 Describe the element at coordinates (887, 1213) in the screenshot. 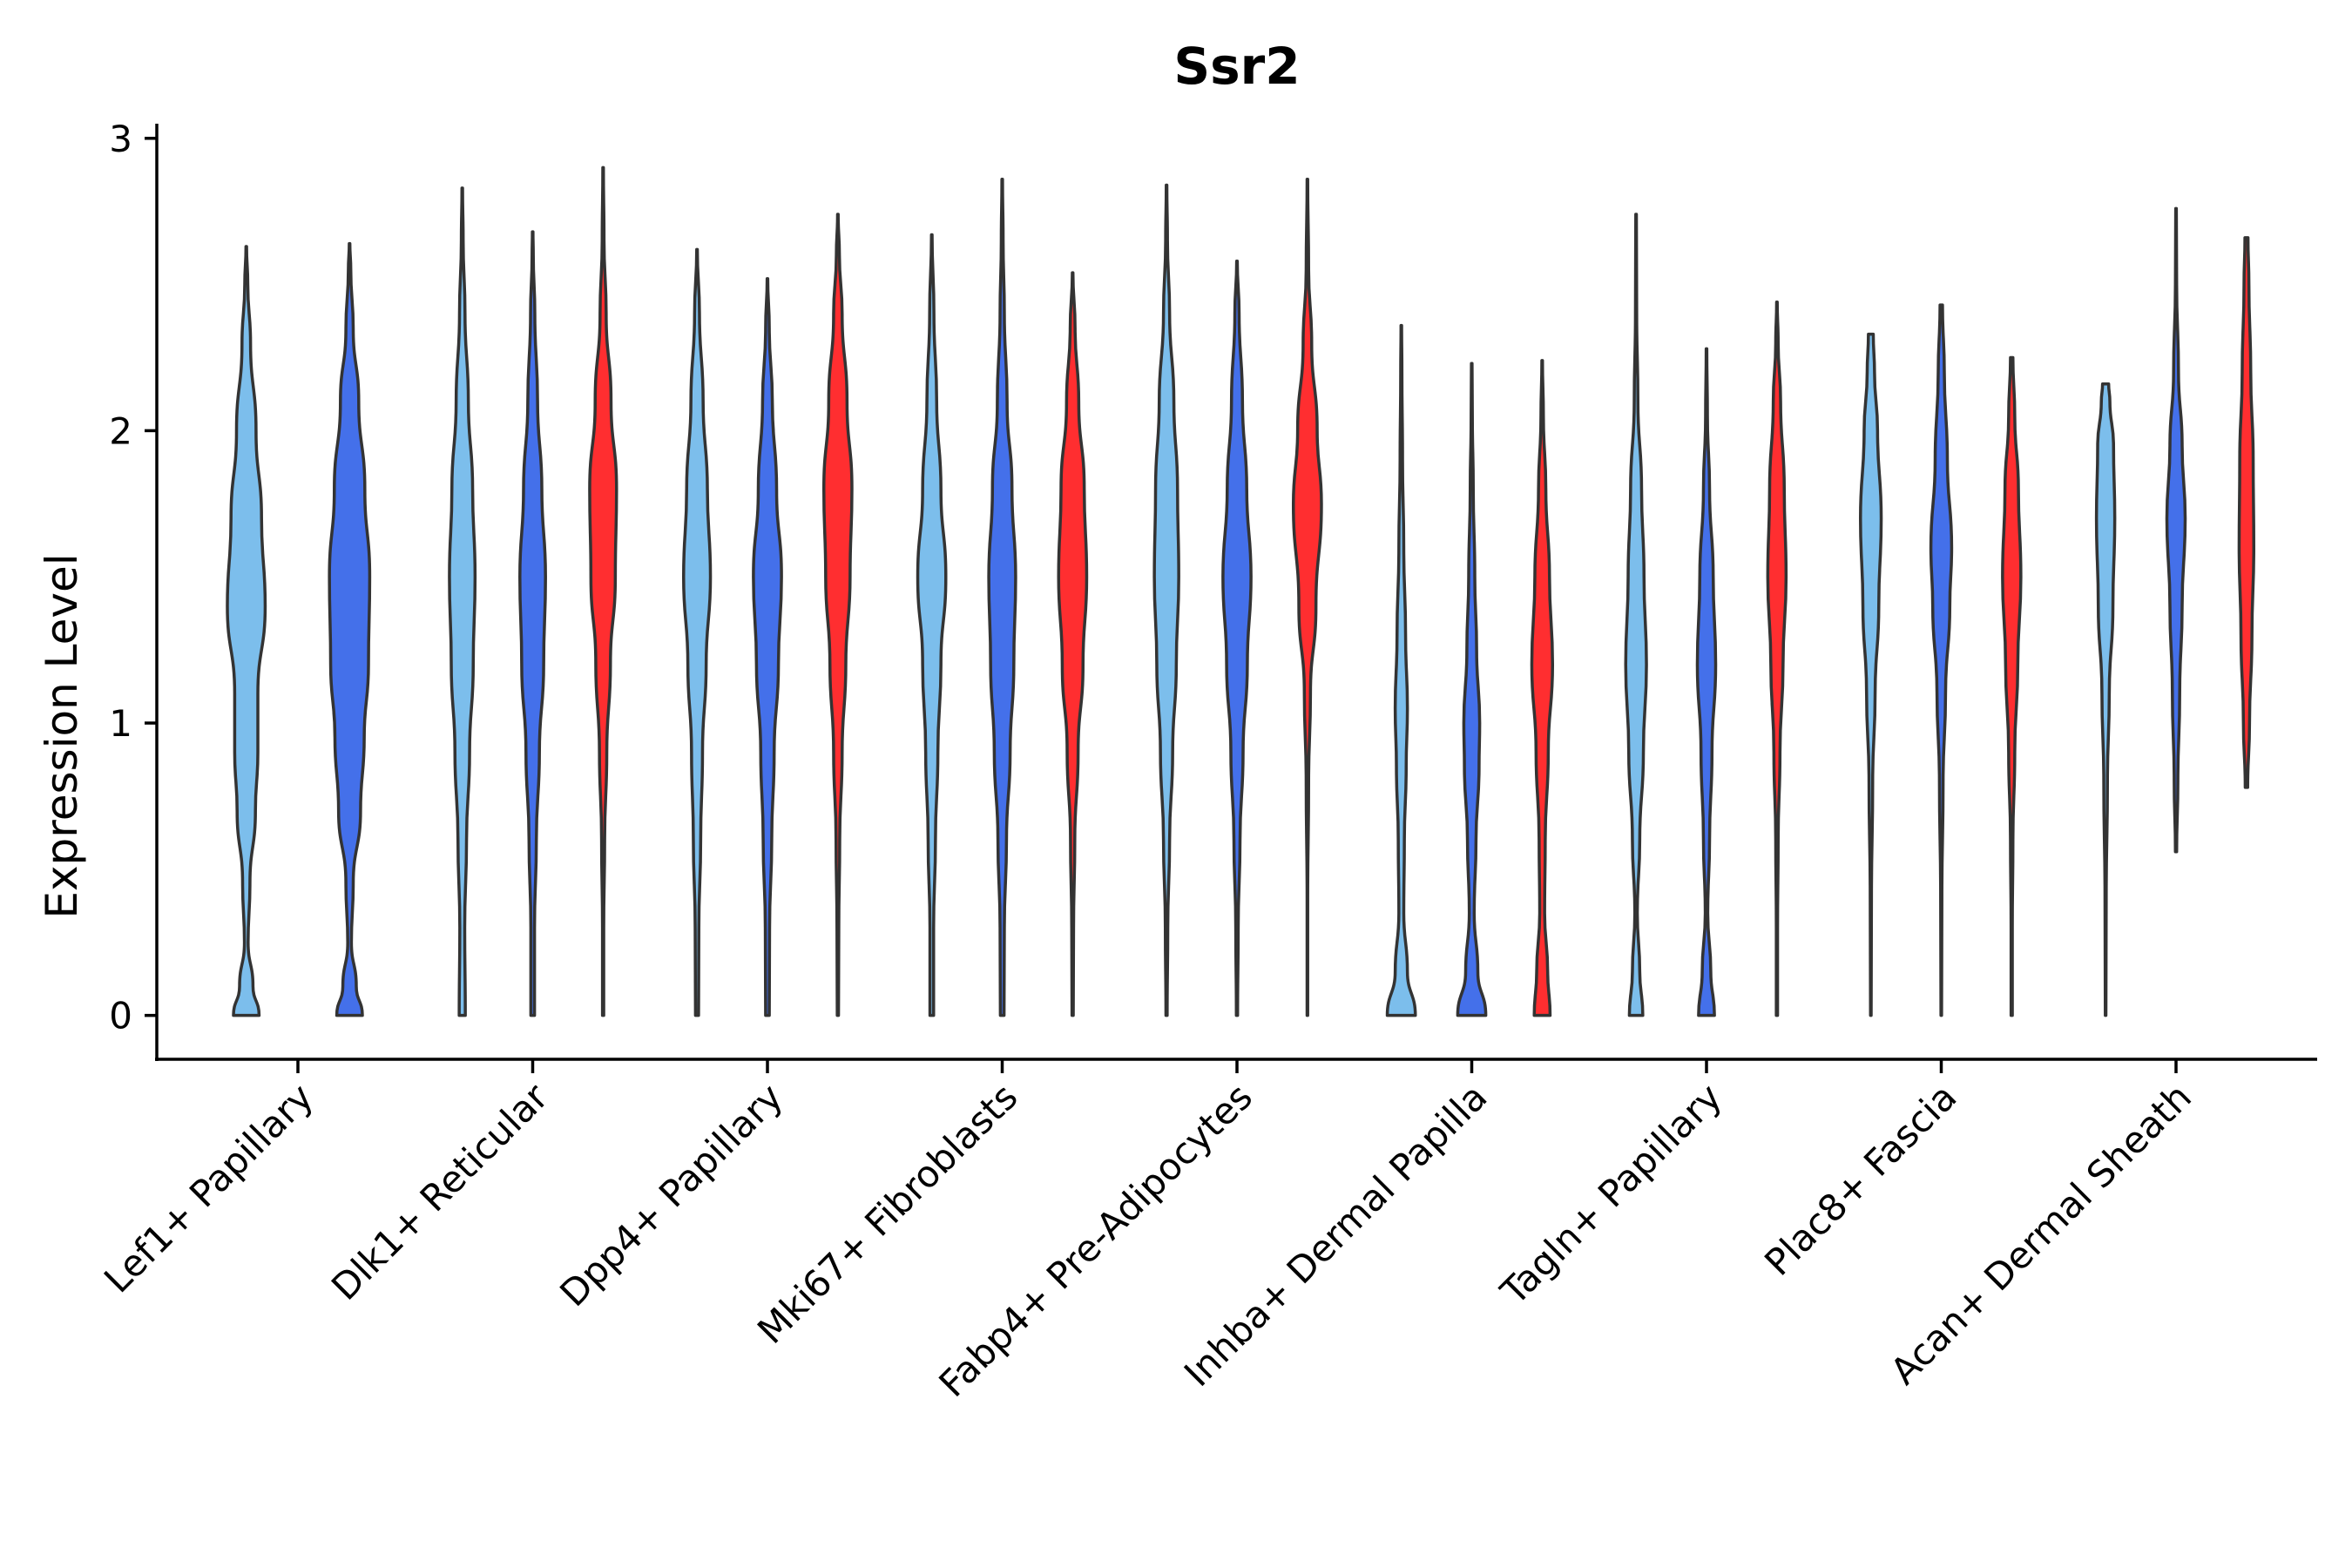

I see `x-tick-label: Mki67+ Fibroblasts` at that location.